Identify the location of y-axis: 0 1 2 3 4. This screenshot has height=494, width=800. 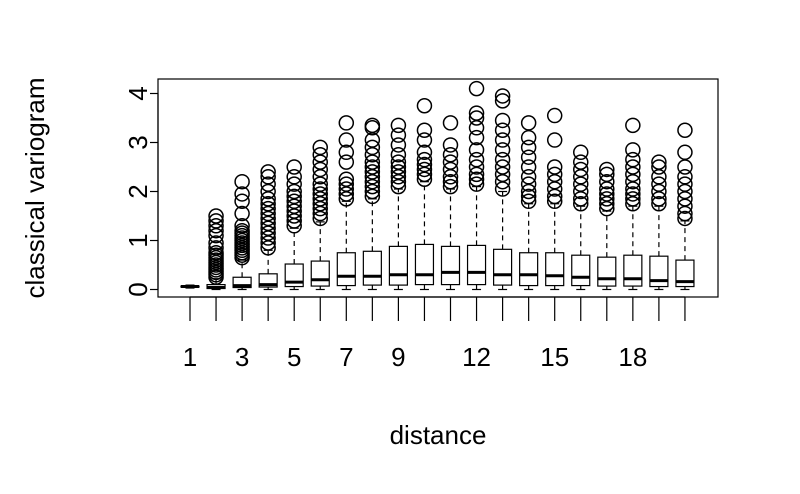
(141, 191).